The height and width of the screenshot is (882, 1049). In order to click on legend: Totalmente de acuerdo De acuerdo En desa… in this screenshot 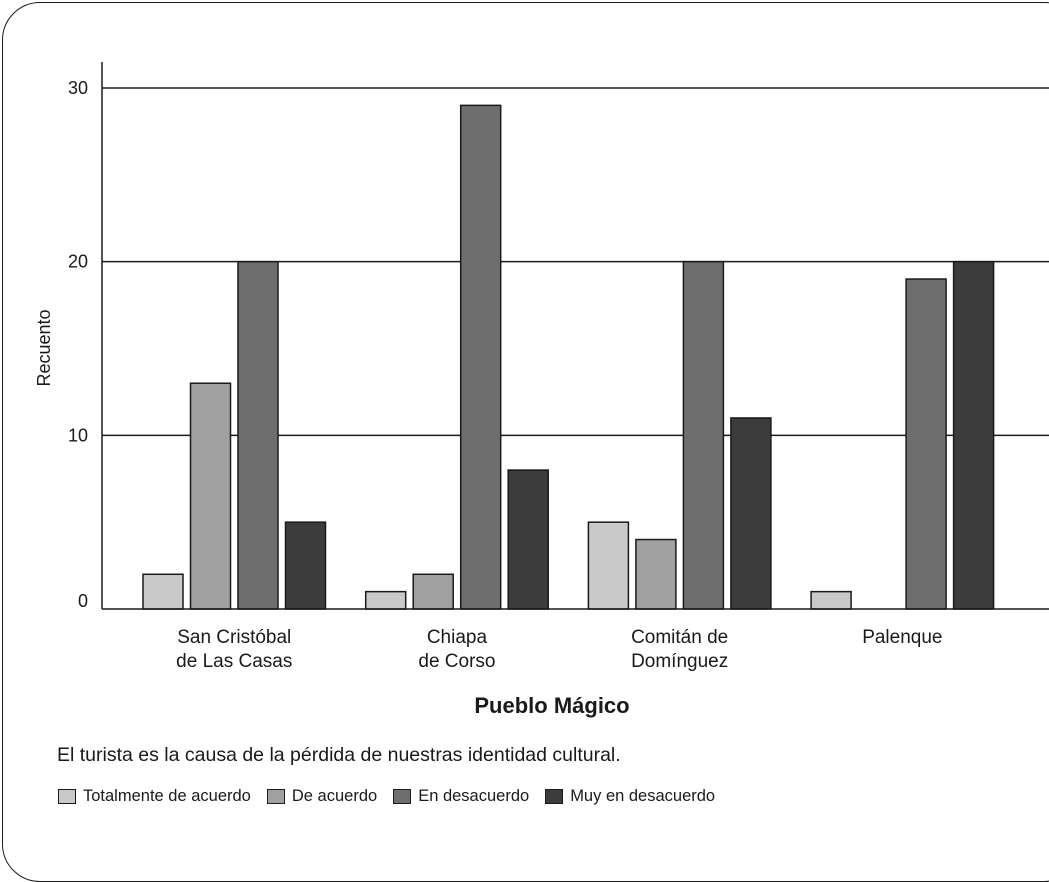, I will do `click(394, 796)`.